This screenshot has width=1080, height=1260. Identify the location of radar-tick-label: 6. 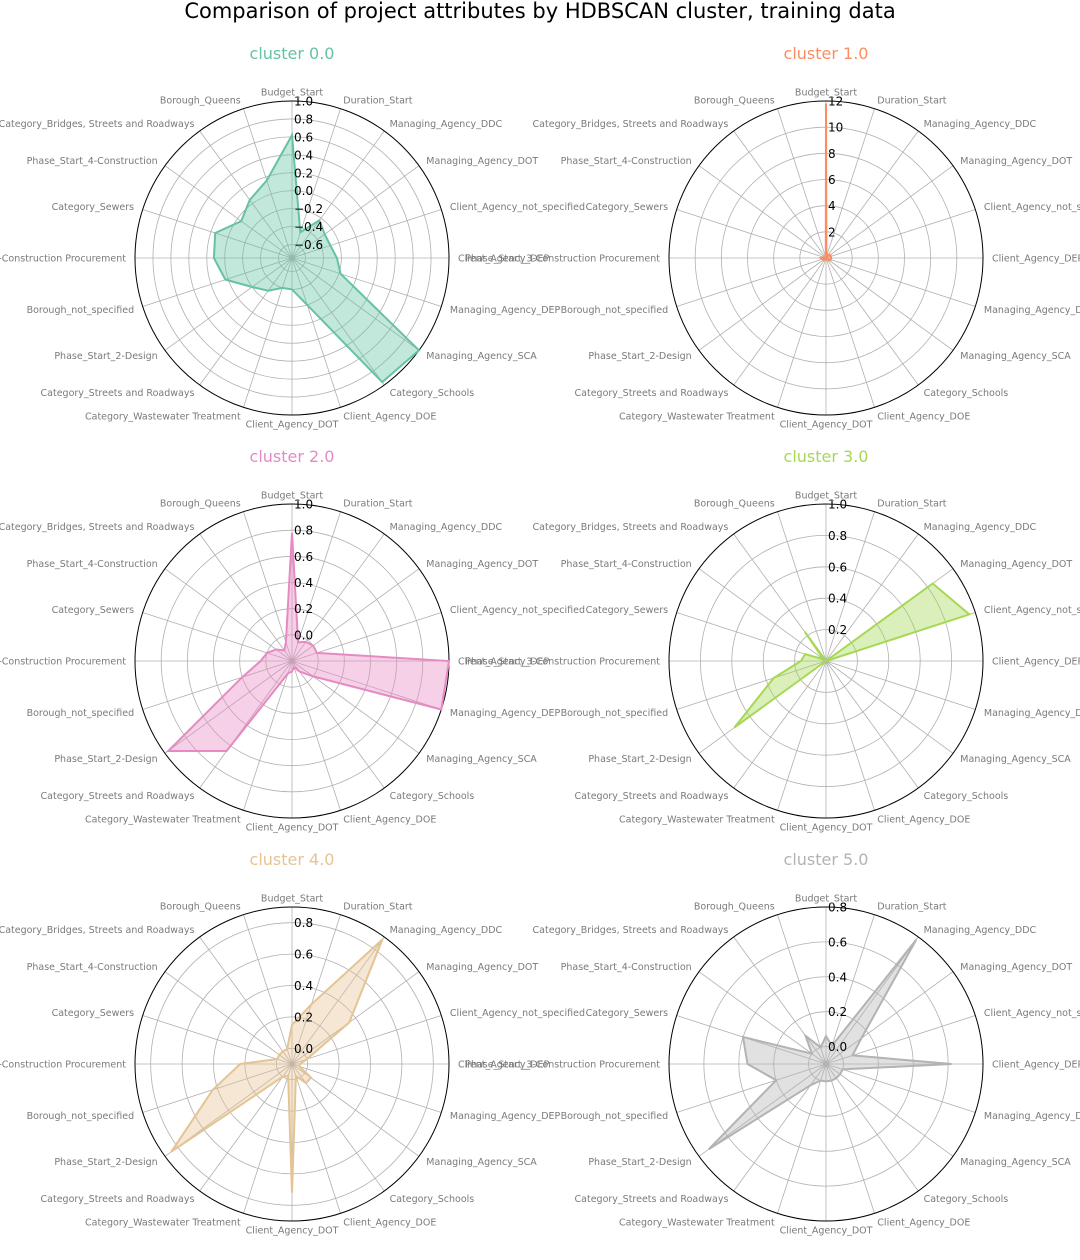
(832, 180).